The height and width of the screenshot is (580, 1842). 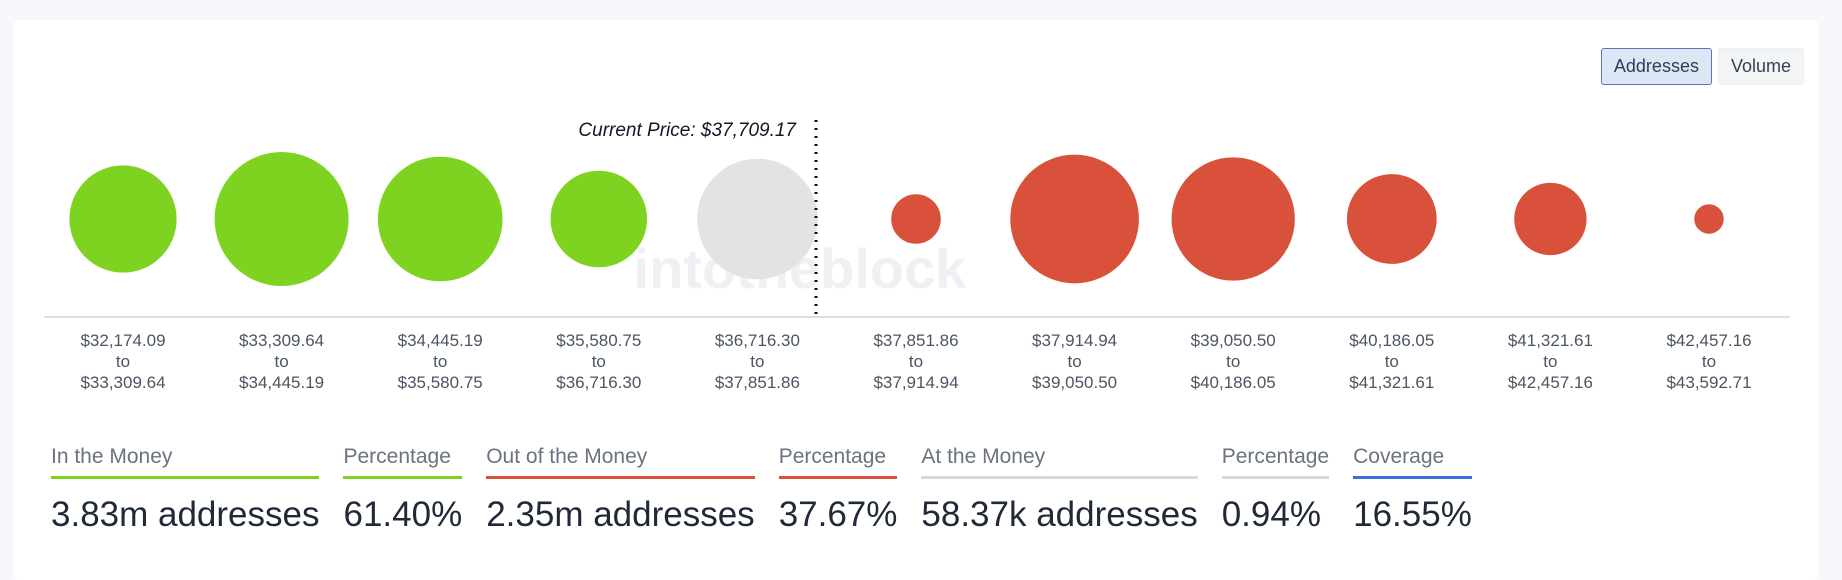 What do you see at coordinates (598, 340) in the screenshot?
I see `range-label-4-from: $35,580.75` at bounding box center [598, 340].